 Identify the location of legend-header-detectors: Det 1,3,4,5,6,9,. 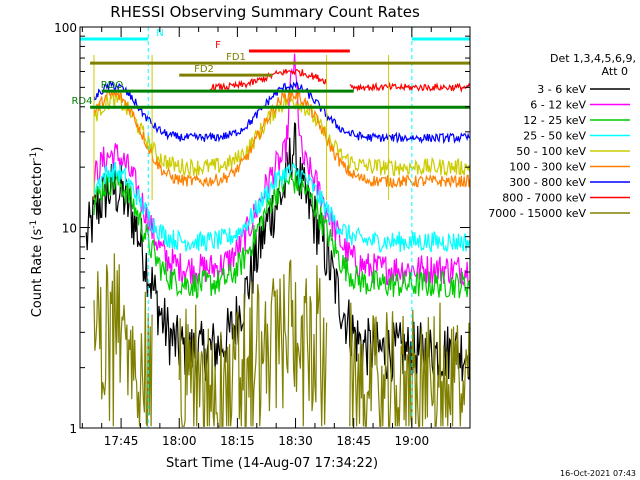
(593, 58).